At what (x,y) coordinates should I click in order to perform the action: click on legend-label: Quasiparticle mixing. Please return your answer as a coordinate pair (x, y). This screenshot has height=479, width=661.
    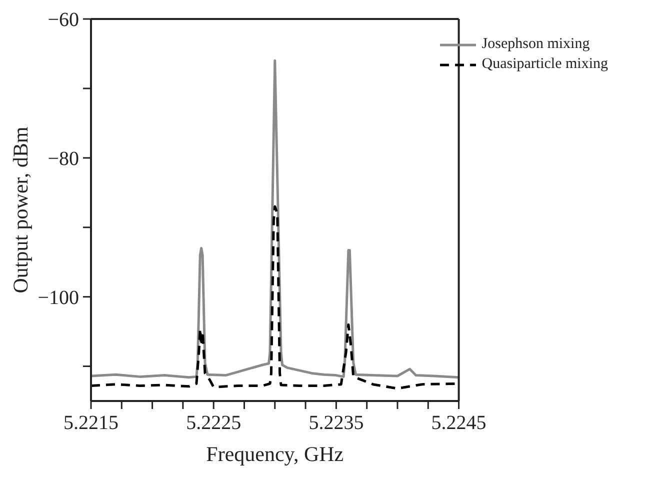
    Looking at the image, I should click on (545, 64).